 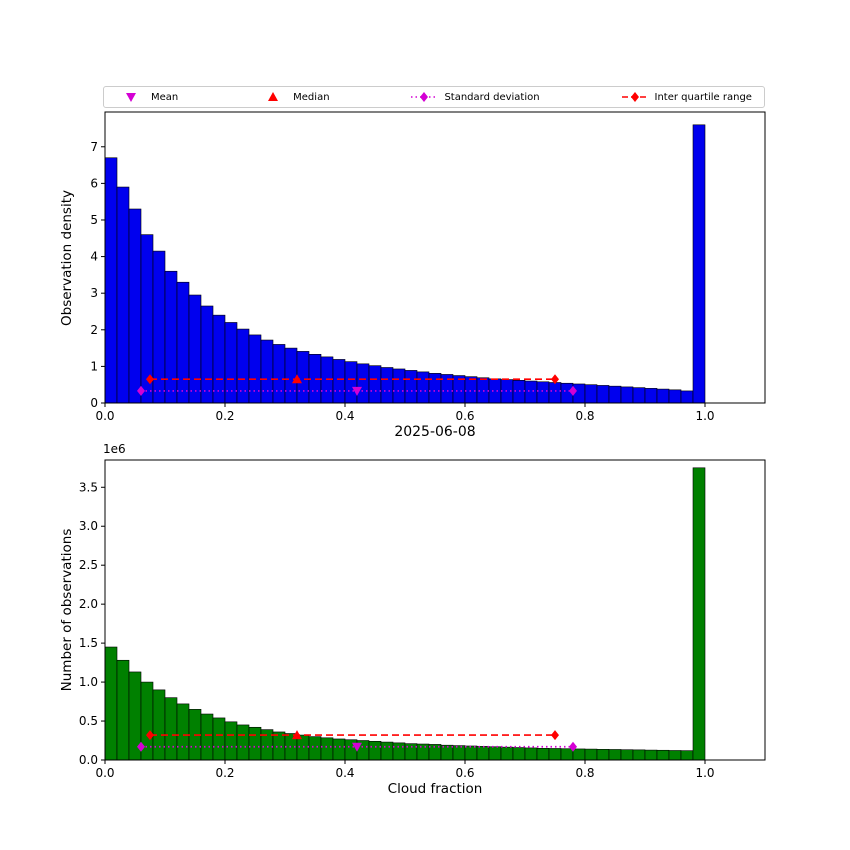 What do you see at coordinates (94, 220) in the screenshot?
I see `y-tick-label: 5` at bounding box center [94, 220].